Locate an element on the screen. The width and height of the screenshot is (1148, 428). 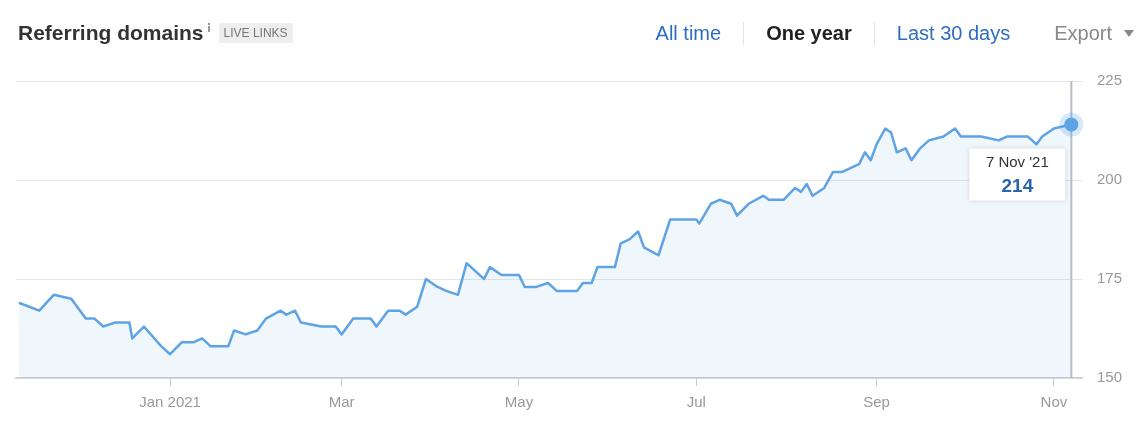
annotation: 214 is located at coordinates (1017, 185).